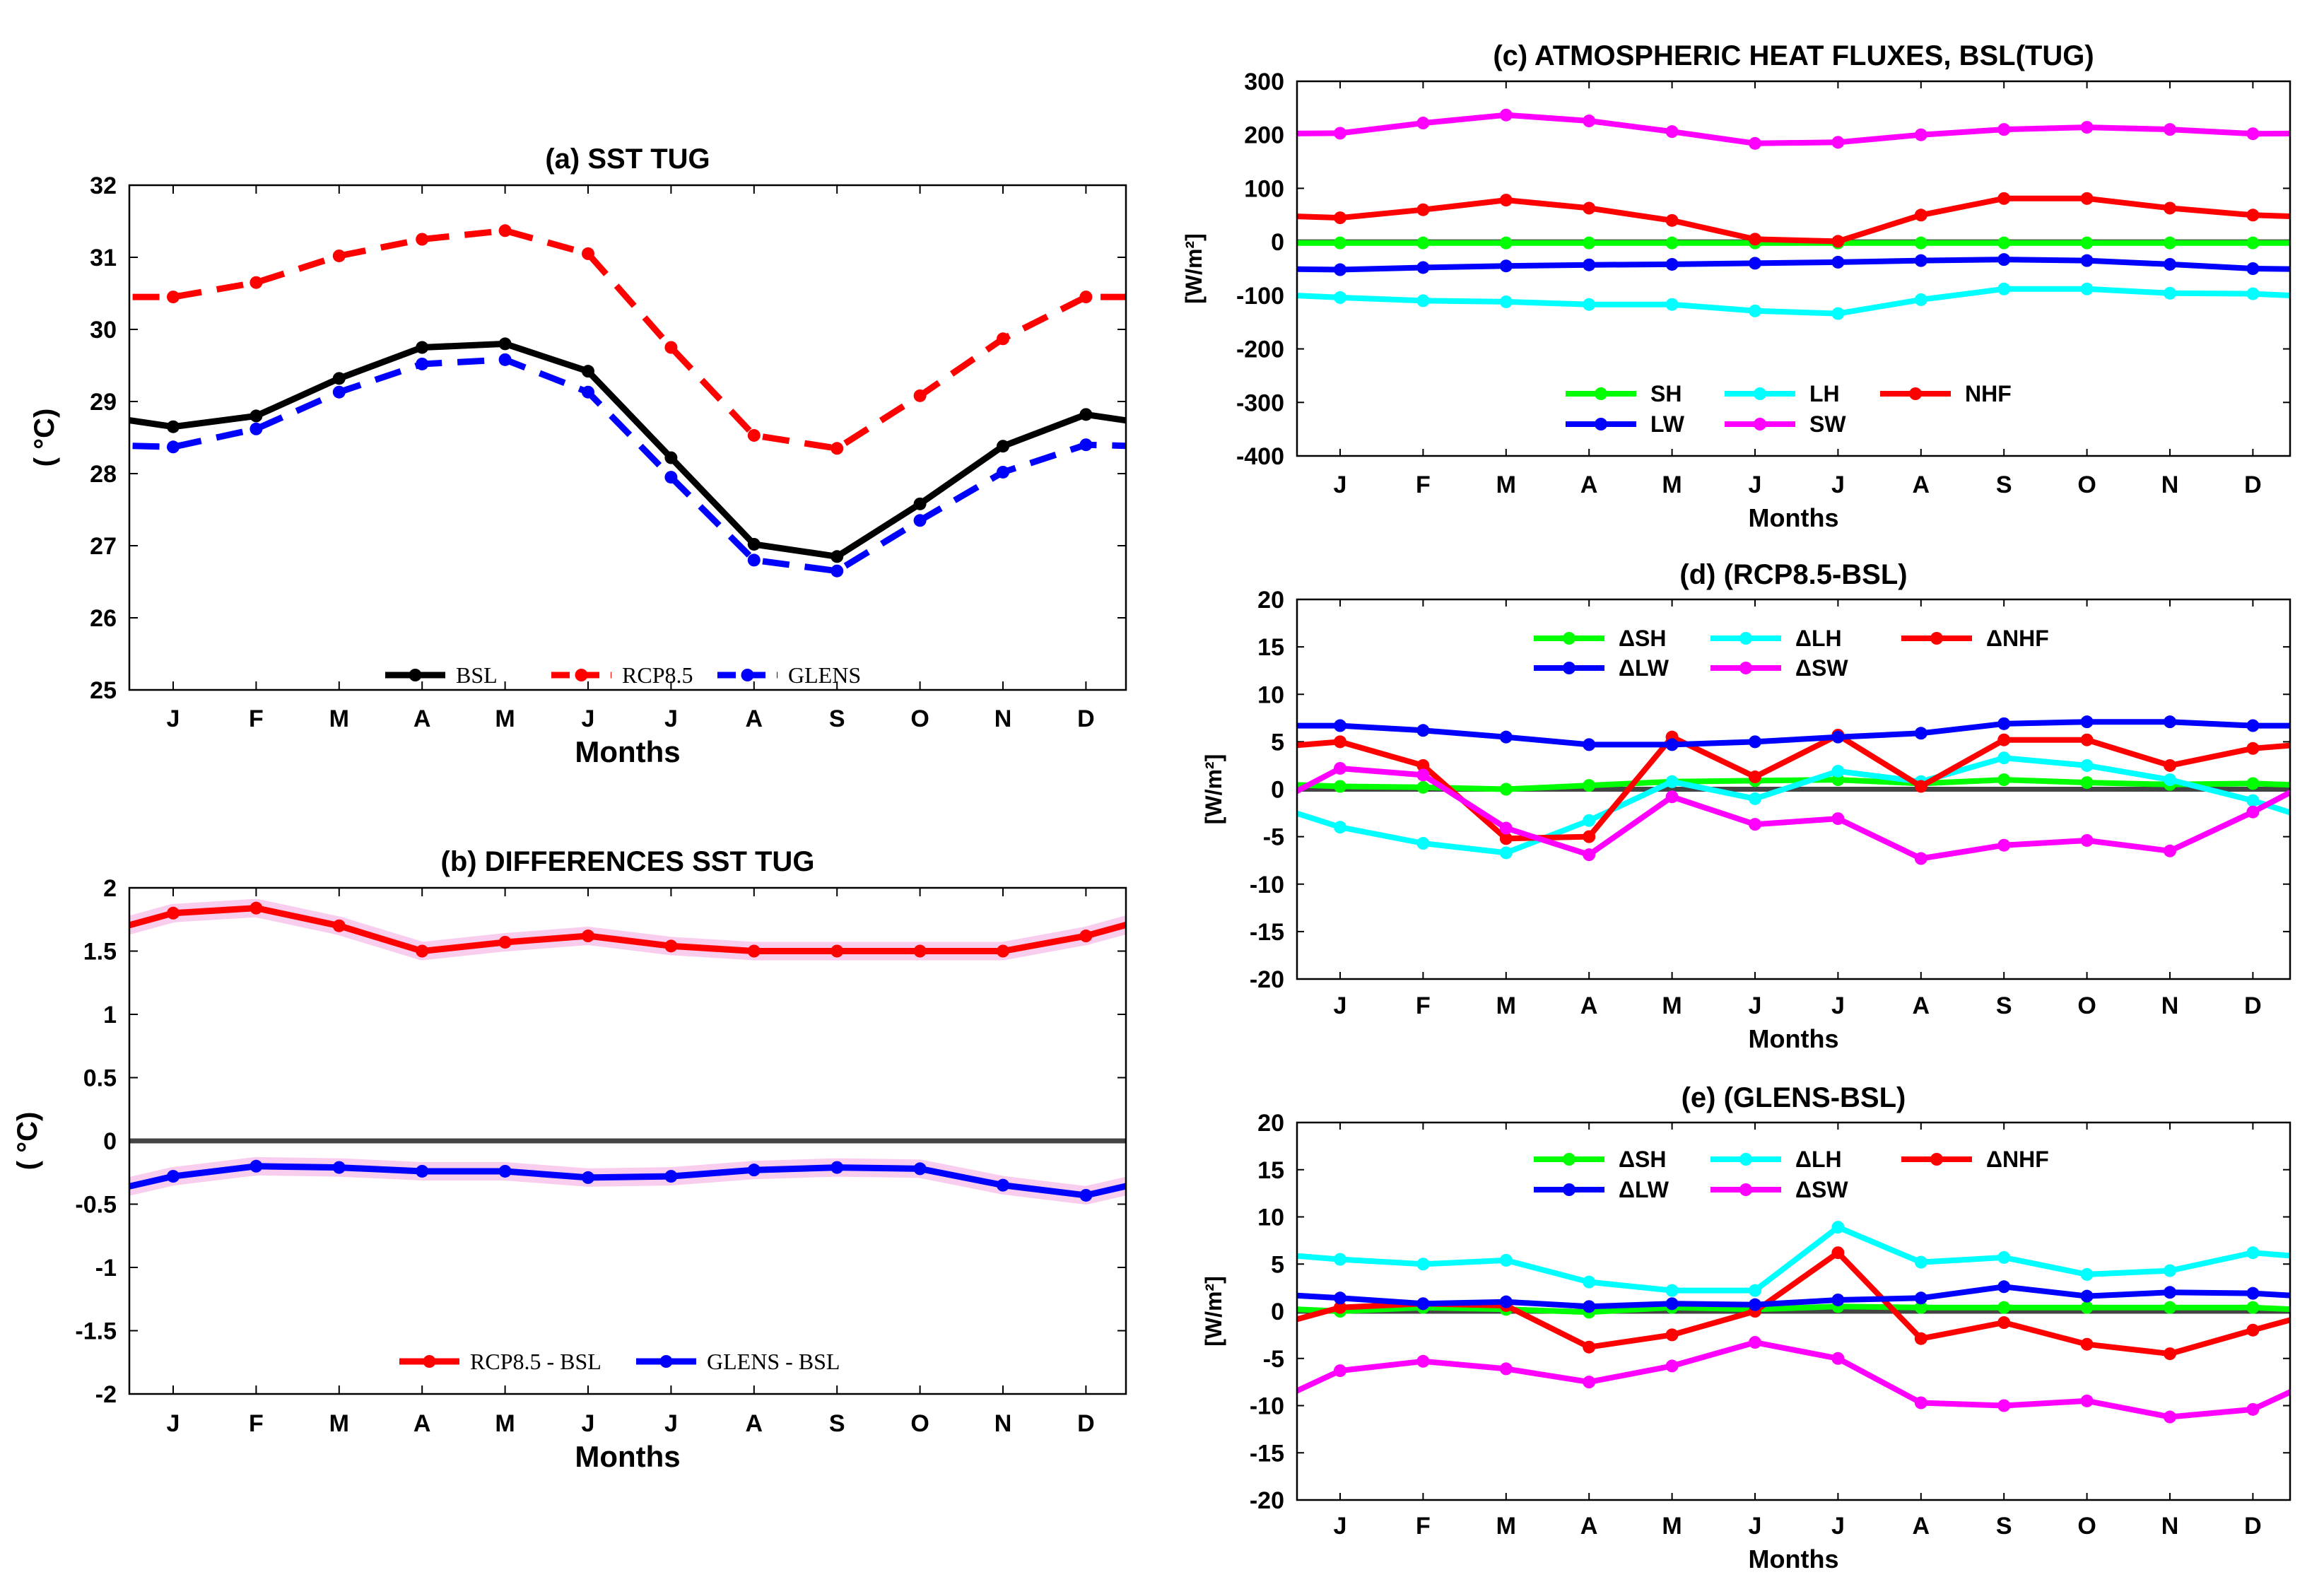 The width and height of the screenshot is (2324, 1594). Describe the element at coordinates (339, 718) in the screenshot. I see `x-tick-label: M` at that location.